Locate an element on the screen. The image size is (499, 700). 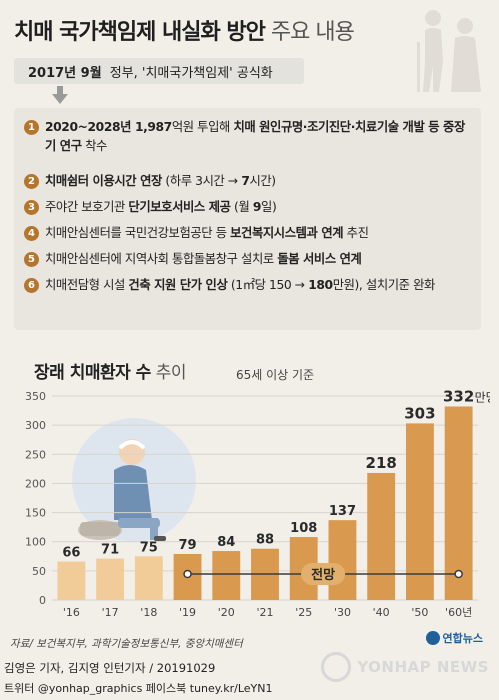
bar-value-label: 75 is located at coordinates (149, 547).